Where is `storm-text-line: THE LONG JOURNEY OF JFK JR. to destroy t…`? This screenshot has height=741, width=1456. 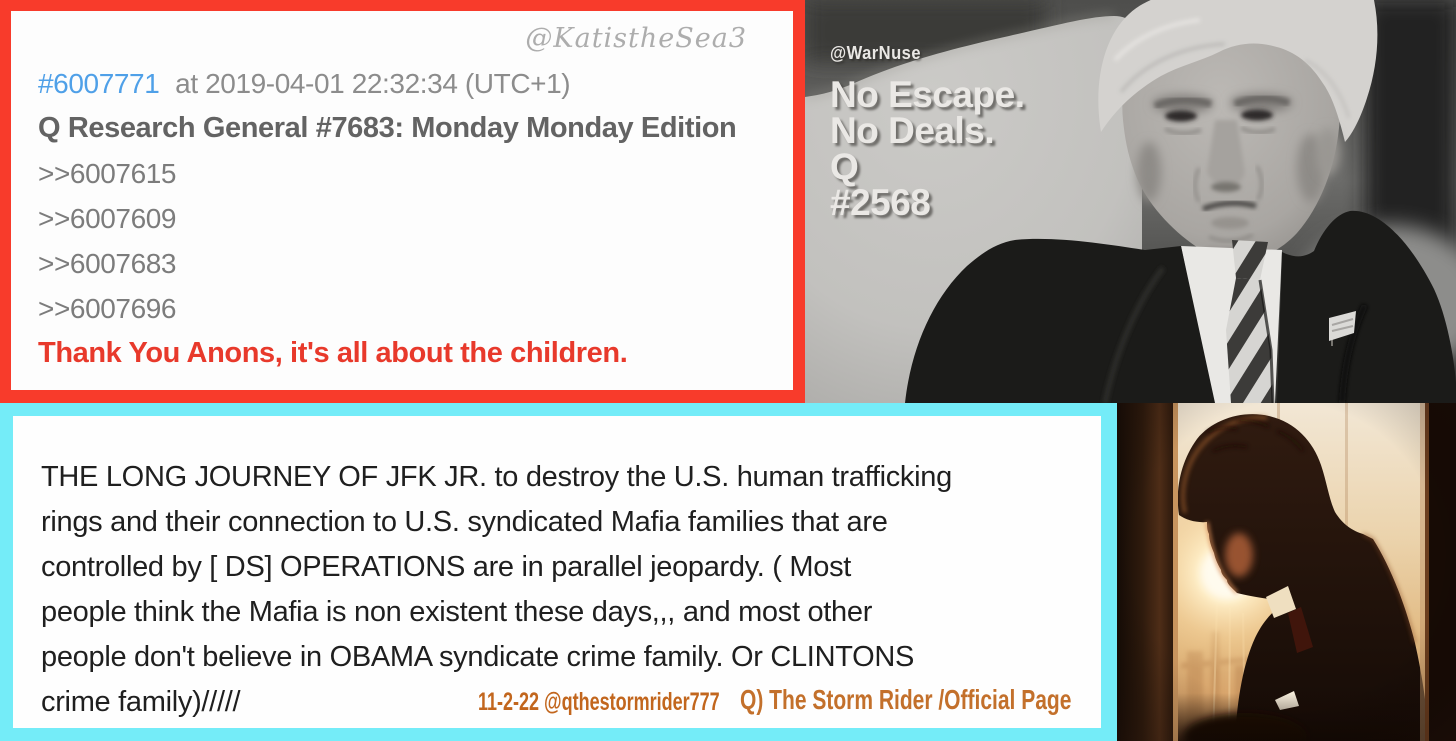
storm-text-line: THE LONG JOURNEY OF JFK JR. to destroy t… is located at coordinates (496, 477).